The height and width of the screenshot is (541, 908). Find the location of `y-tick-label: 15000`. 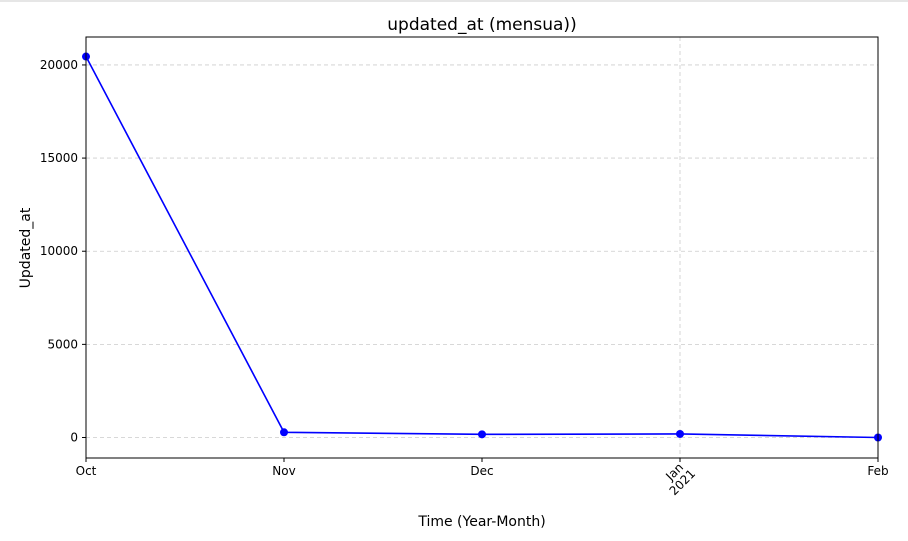

y-tick-label: 15000 is located at coordinates (59, 158).